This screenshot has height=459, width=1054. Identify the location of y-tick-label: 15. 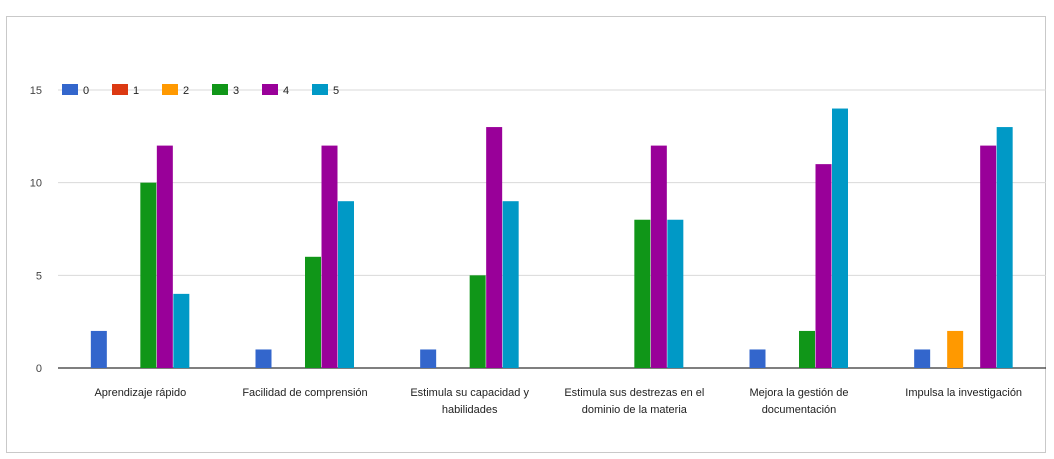
(36, 91).